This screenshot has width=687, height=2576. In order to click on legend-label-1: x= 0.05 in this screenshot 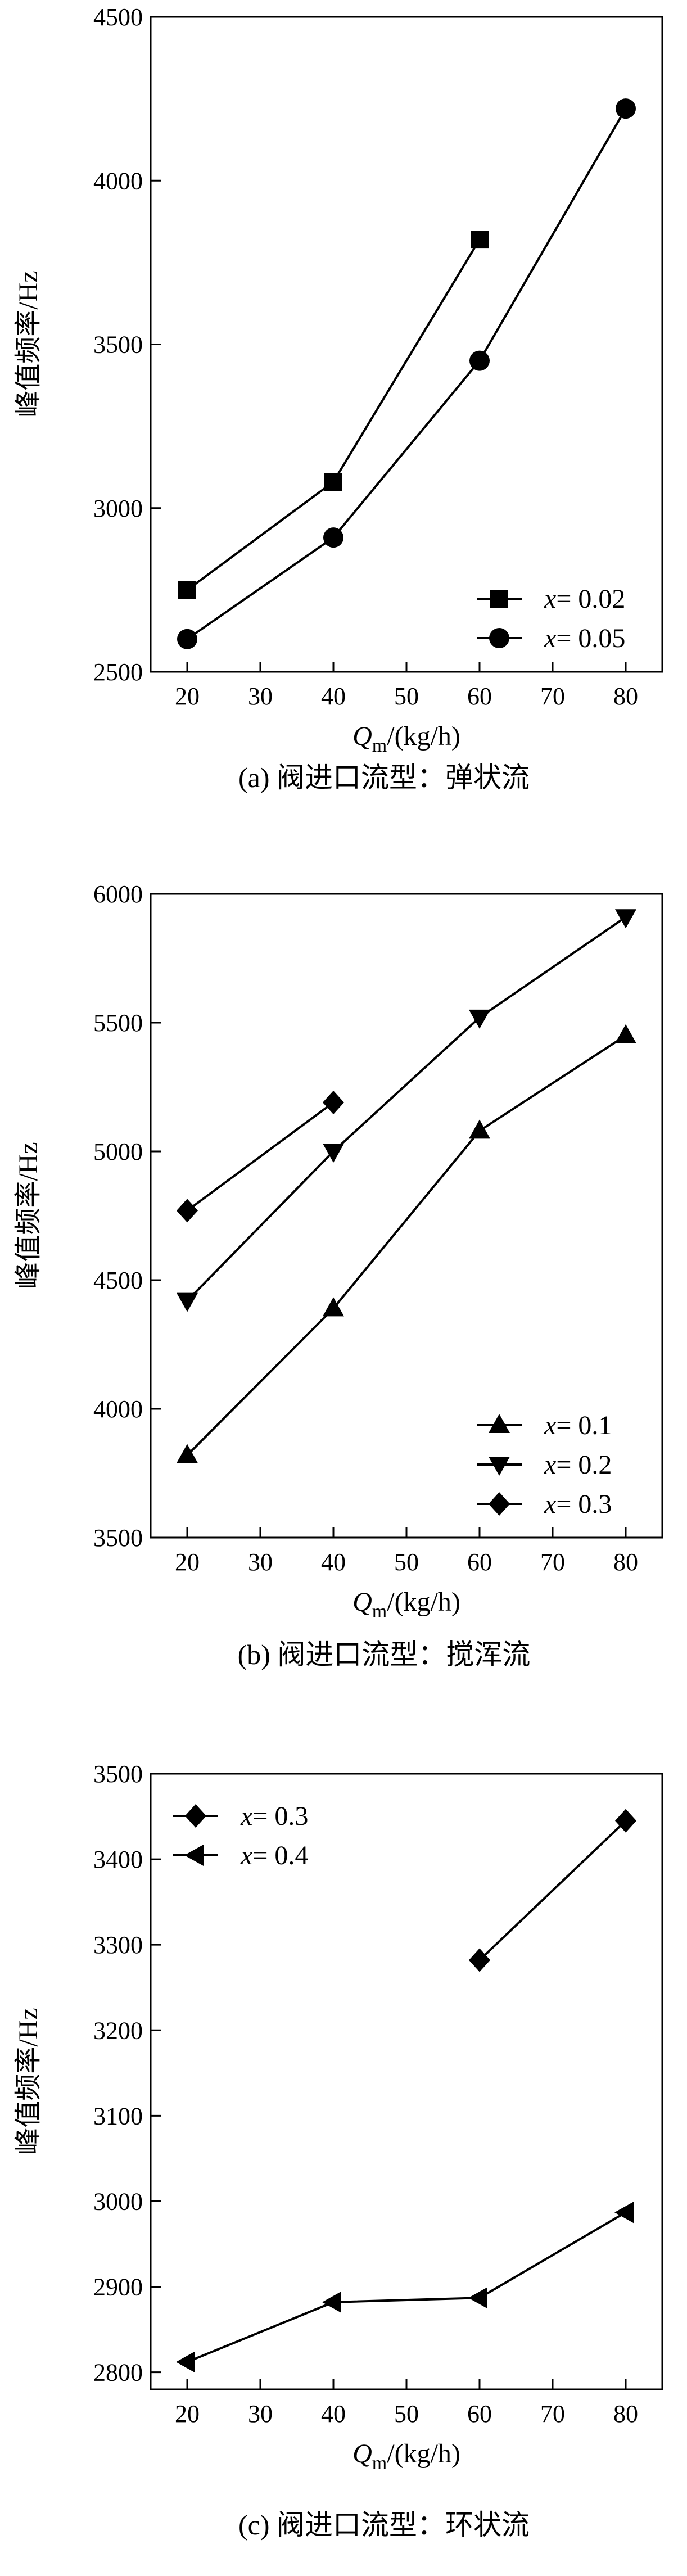, I will do `click(584, 638)`.